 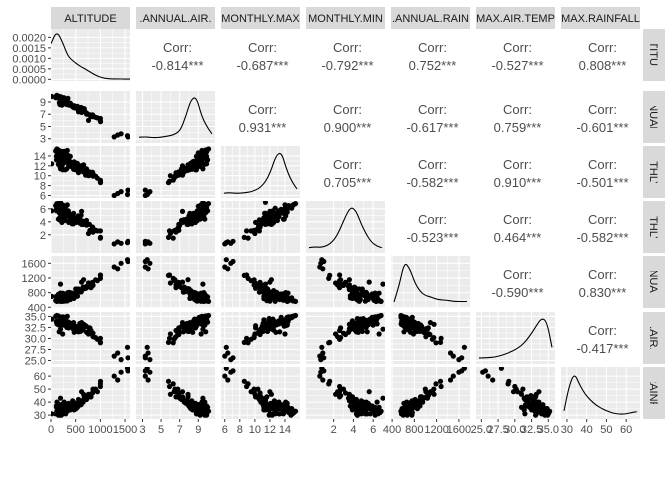 I want to click on x-axis: 6 8 10 12 14, so click(x=256, y=427).